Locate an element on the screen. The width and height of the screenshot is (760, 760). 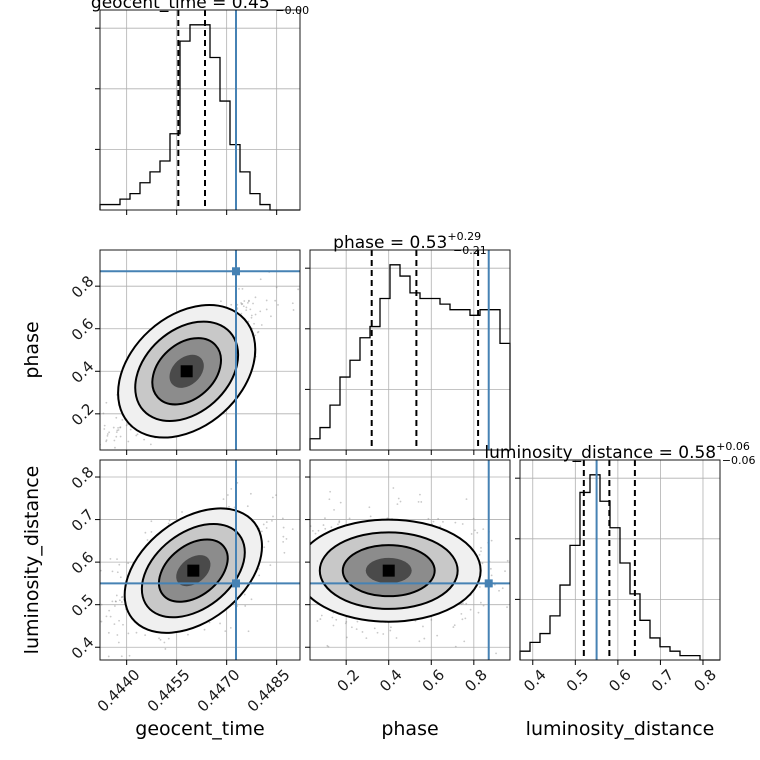
title-plus: +0.06 is located at coordinates (733, 446).